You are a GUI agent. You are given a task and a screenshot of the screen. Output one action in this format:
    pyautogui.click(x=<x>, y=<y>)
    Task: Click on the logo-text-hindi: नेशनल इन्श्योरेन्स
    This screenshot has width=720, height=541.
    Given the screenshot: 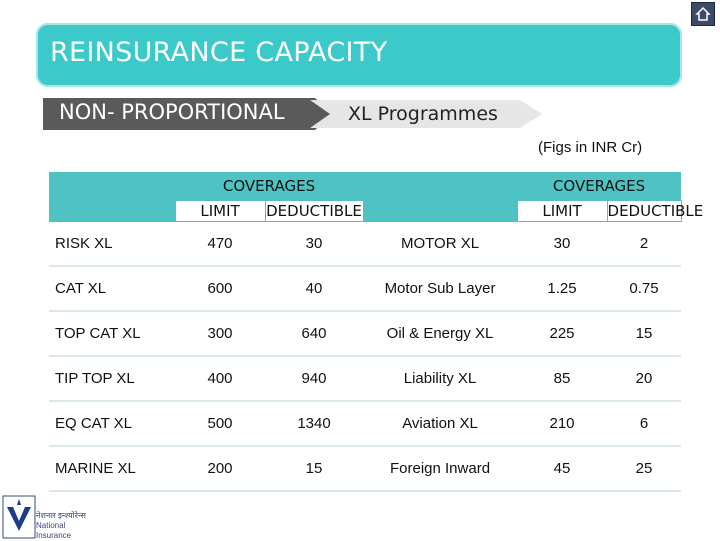 What is the action you would take?
    pyautogui.click(x=61, y=515)
    